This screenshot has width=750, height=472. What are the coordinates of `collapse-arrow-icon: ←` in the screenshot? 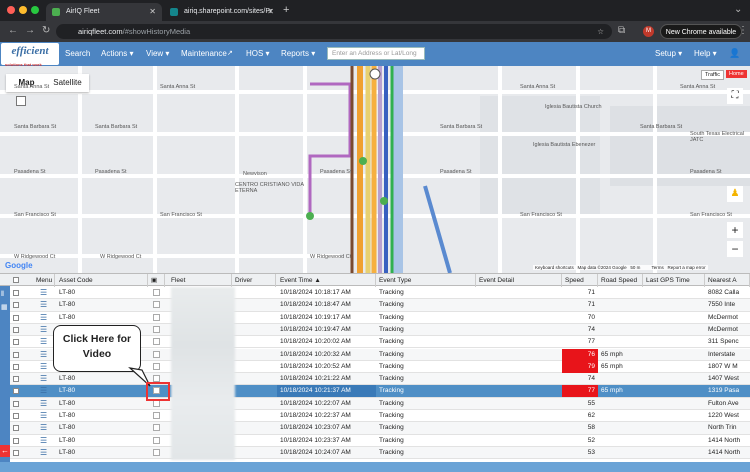 It's located at (5, 451).